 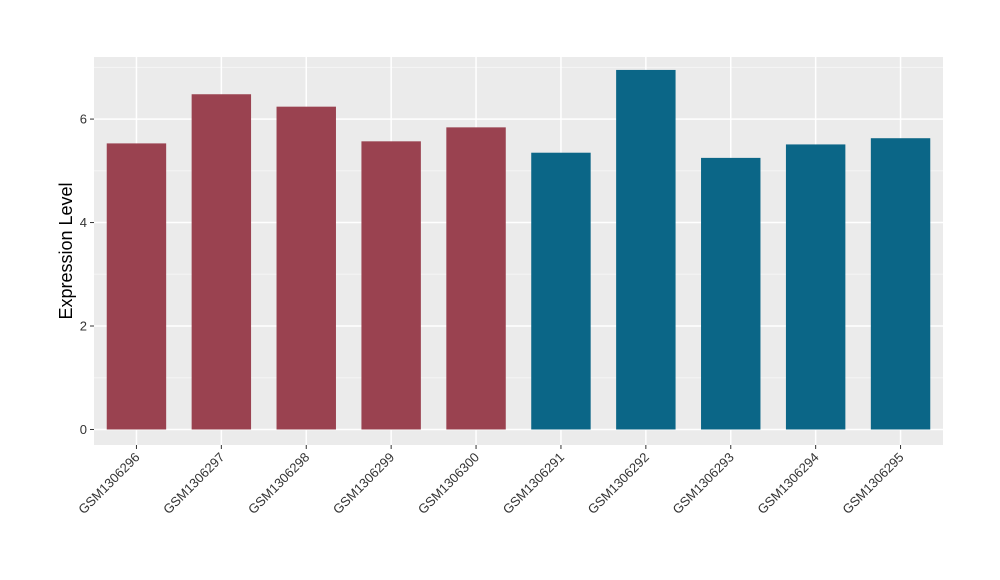 What do you see at coordinates (787, 483) in the screenshot?
I see `x-tick-label: GSM1306294` at bounding box center [787, 483].